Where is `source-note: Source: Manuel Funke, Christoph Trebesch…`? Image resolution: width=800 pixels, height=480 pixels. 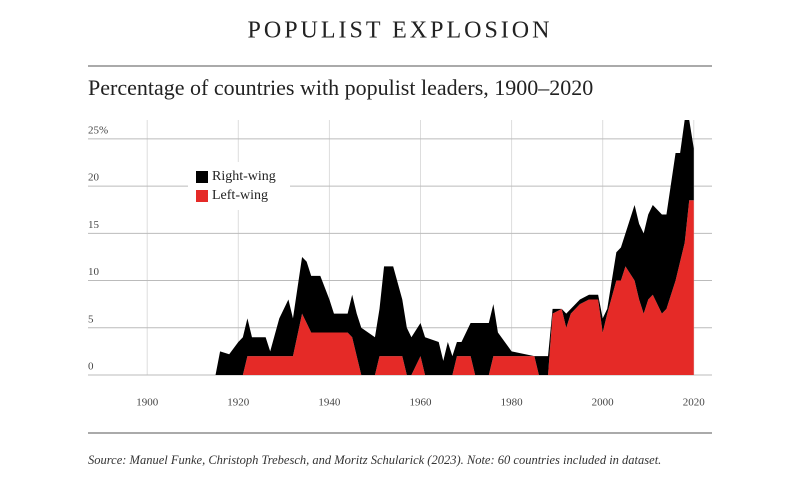
source-note: Source: Manuel Funke, Christoph Trebesch… is located at coordinates (374, 460).